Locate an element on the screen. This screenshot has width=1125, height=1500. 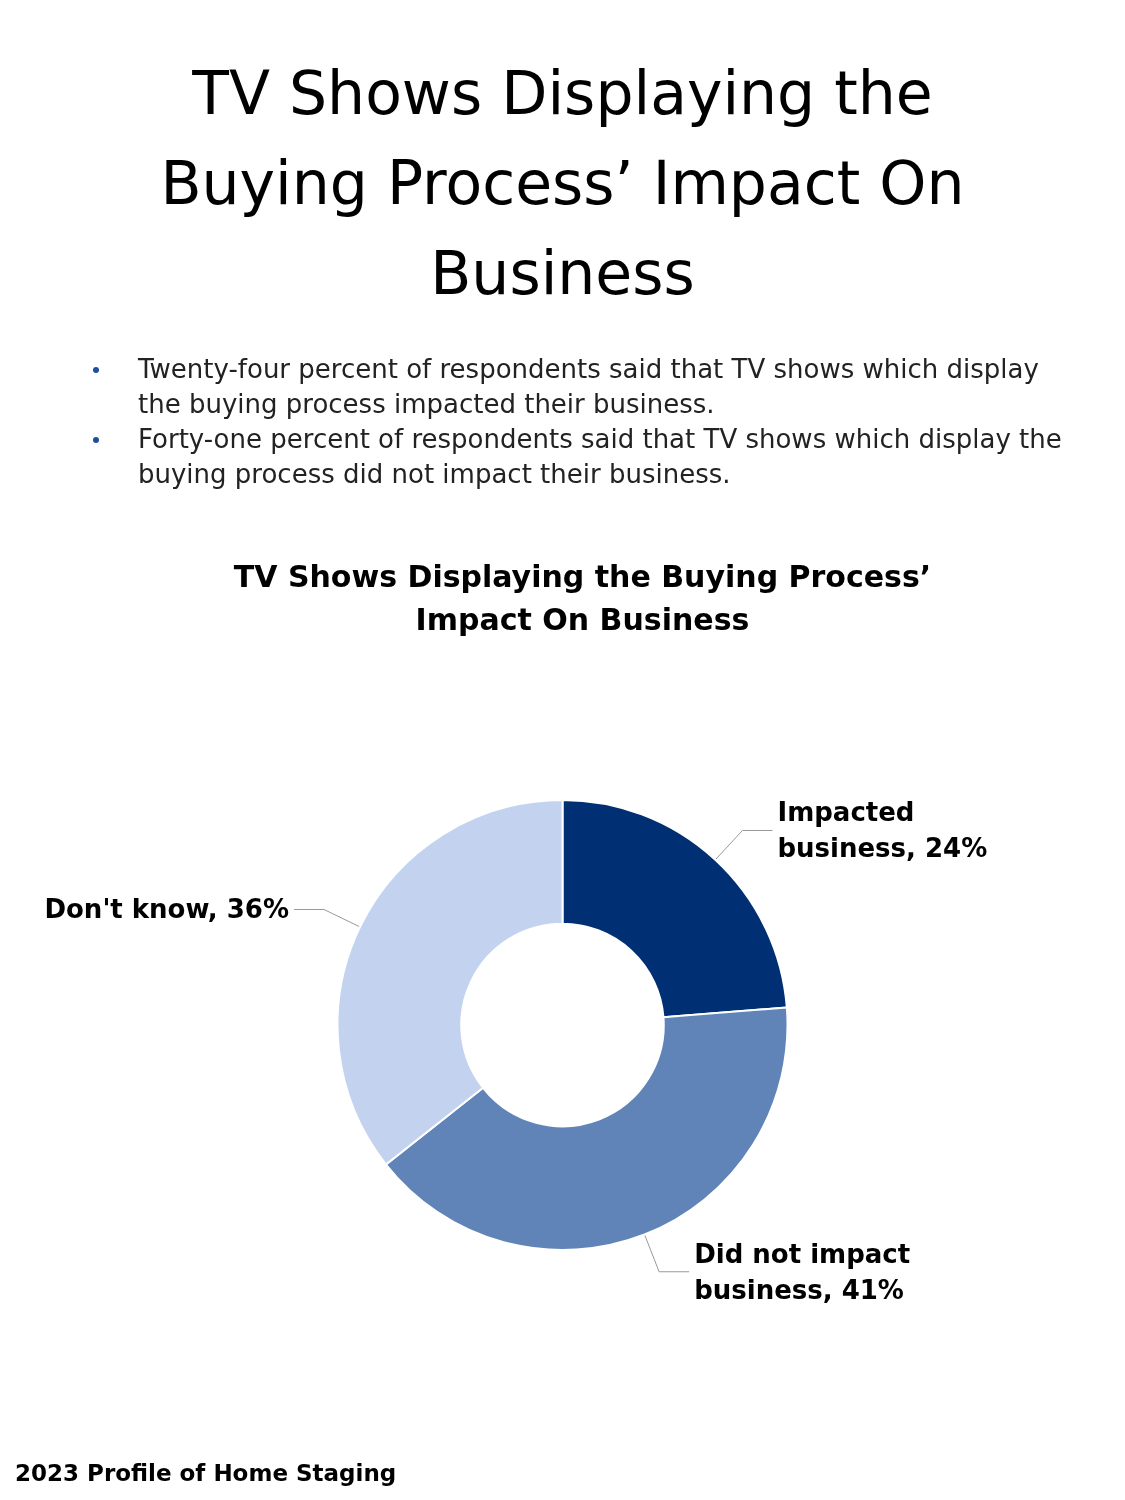
slice-label: Impacted business, 24% is located at coordinates (882, 830).